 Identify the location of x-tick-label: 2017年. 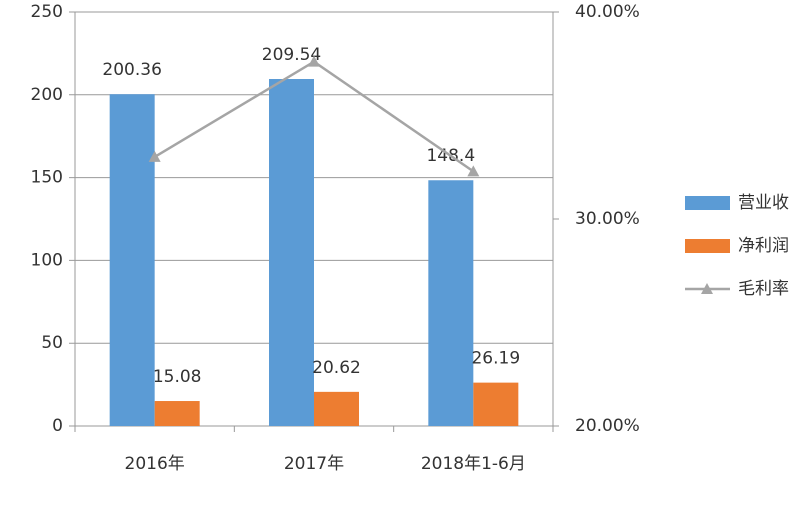
(314, 464).